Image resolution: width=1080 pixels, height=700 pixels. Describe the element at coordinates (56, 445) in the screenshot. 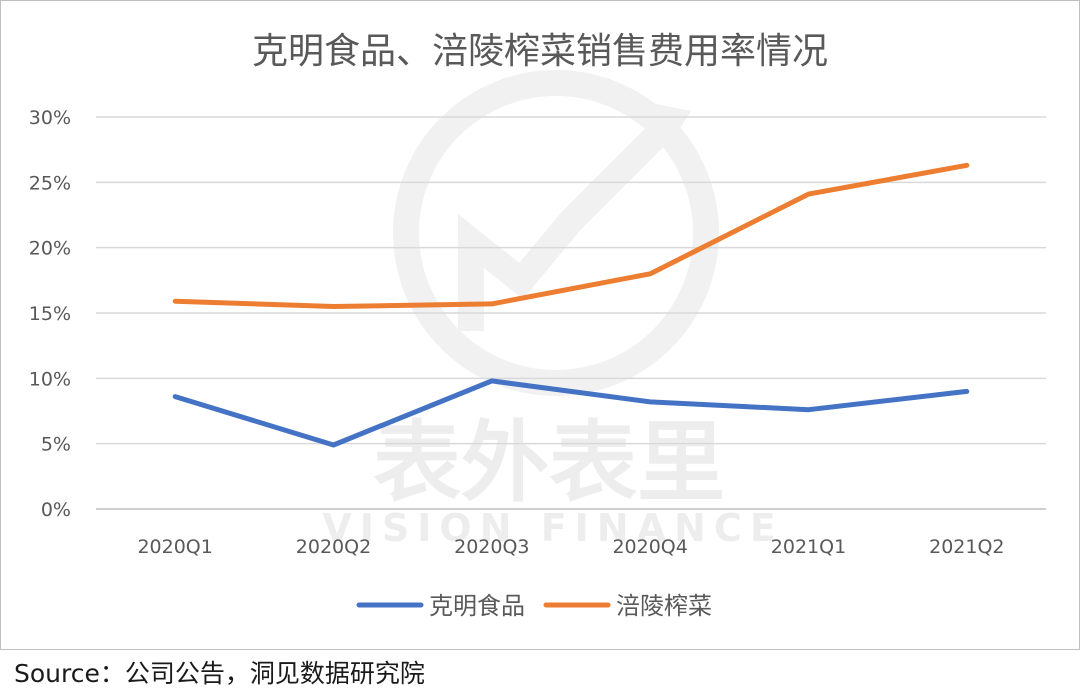

I see `y-tick-label: 5%` at that location.